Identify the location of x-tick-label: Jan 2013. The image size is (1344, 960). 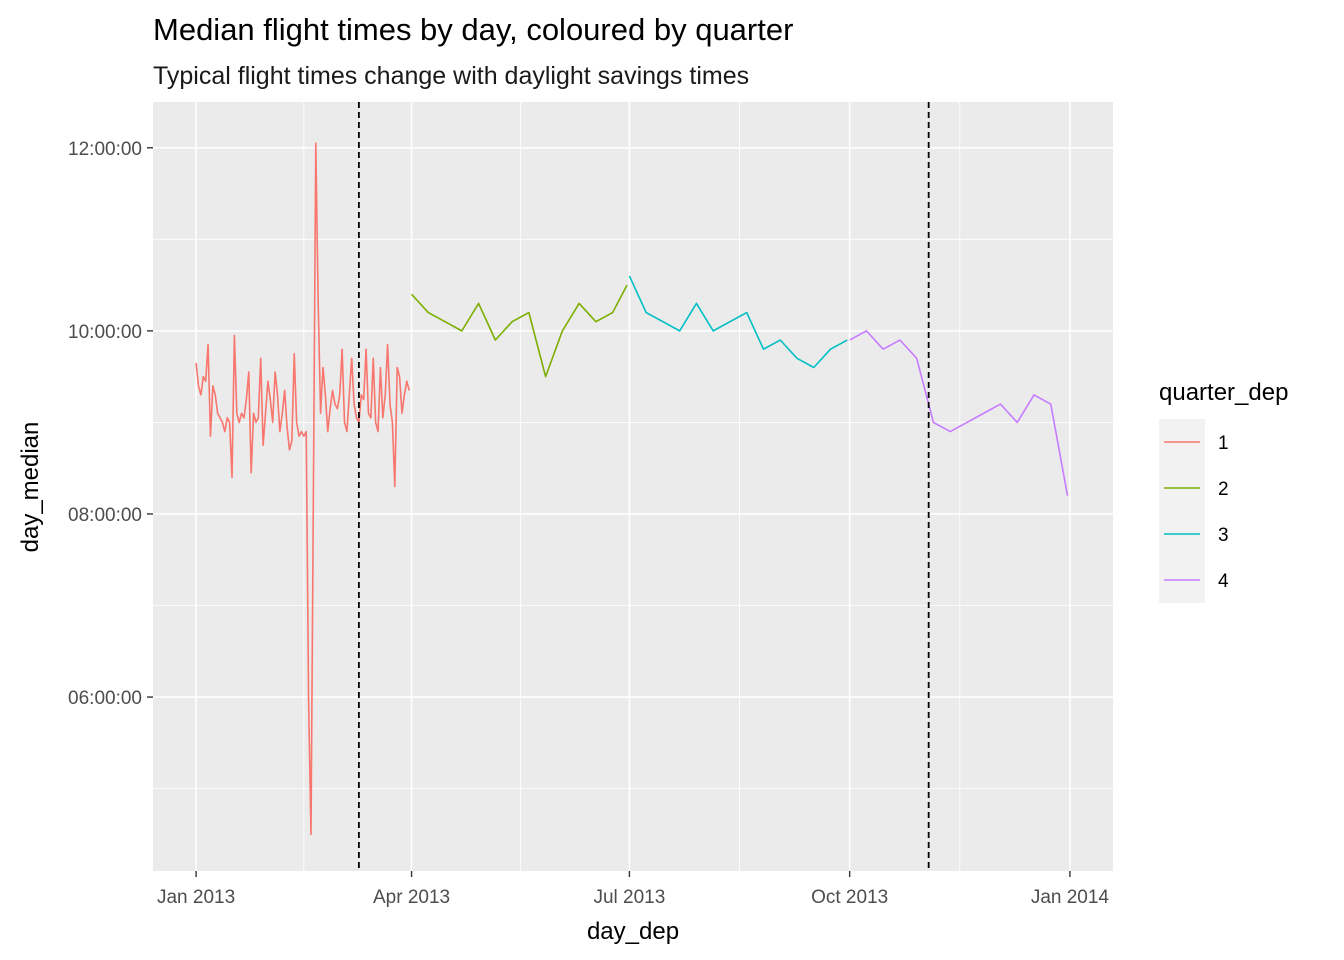
(196, 897).